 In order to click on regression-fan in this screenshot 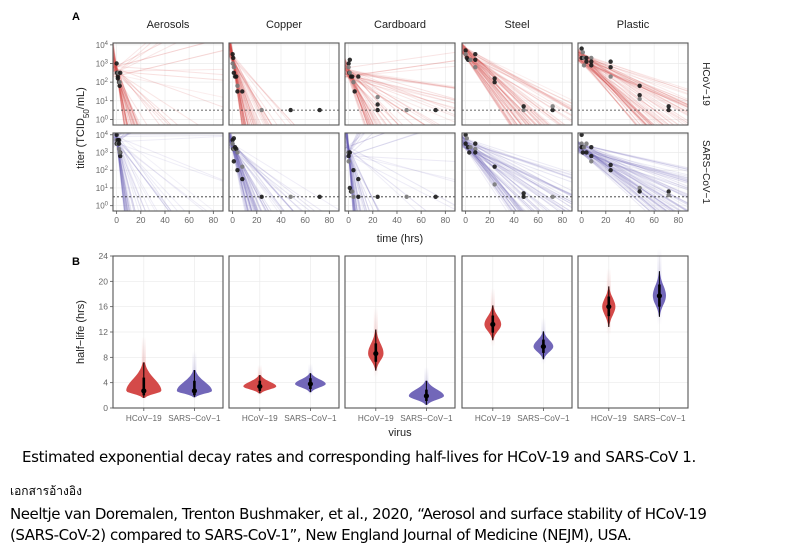, I will do `click(633, 86)`.